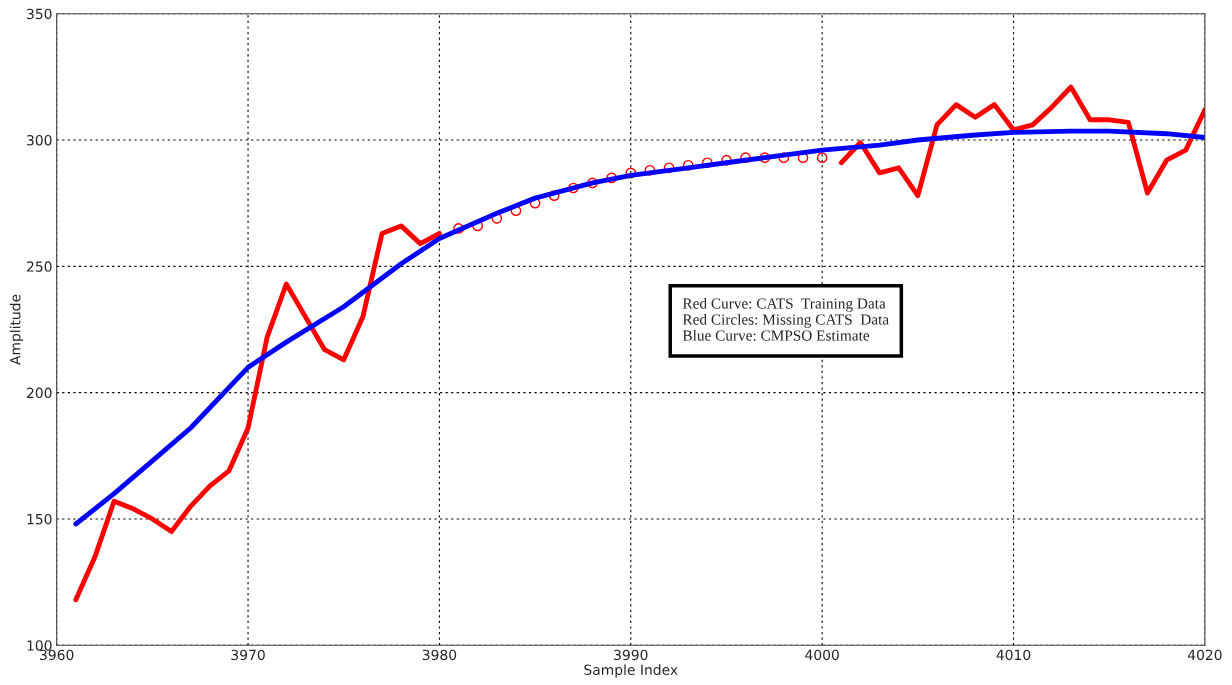 This screenshot has height=685, width=1232. What do you see at coordinates (1204, 655) in the screenshot?
I see `x-tick-label: 4020` at bounding box center [1204, 655].